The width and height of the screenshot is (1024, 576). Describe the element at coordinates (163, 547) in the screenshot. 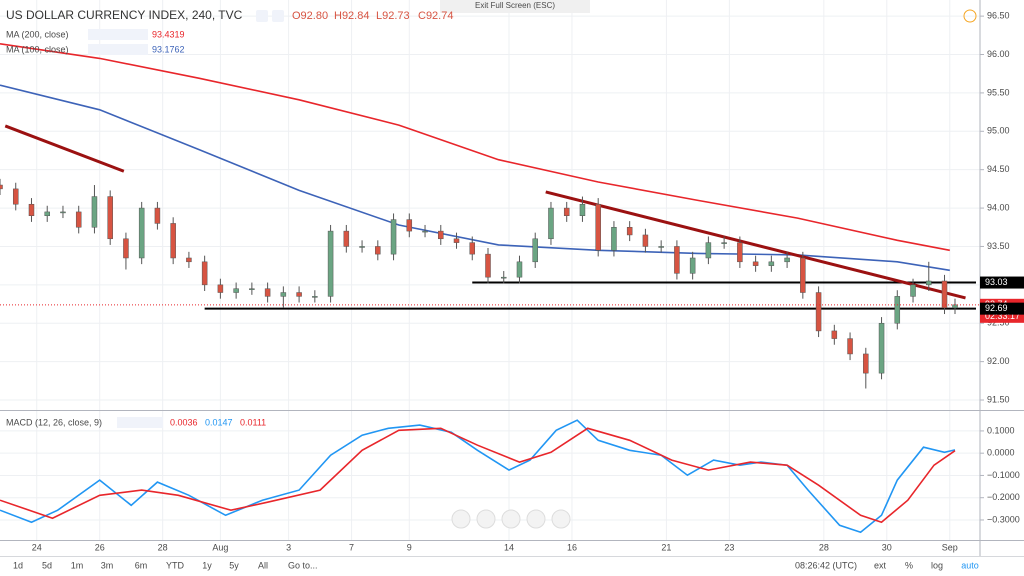

I see `x-tick-label: 28` at that location.